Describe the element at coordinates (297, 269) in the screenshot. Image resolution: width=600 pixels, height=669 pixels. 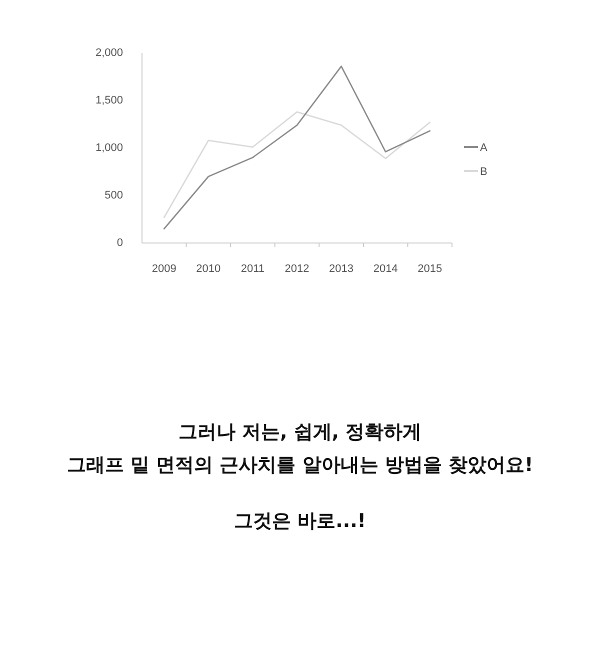
I see `x-tick-label: 2012` at that location.